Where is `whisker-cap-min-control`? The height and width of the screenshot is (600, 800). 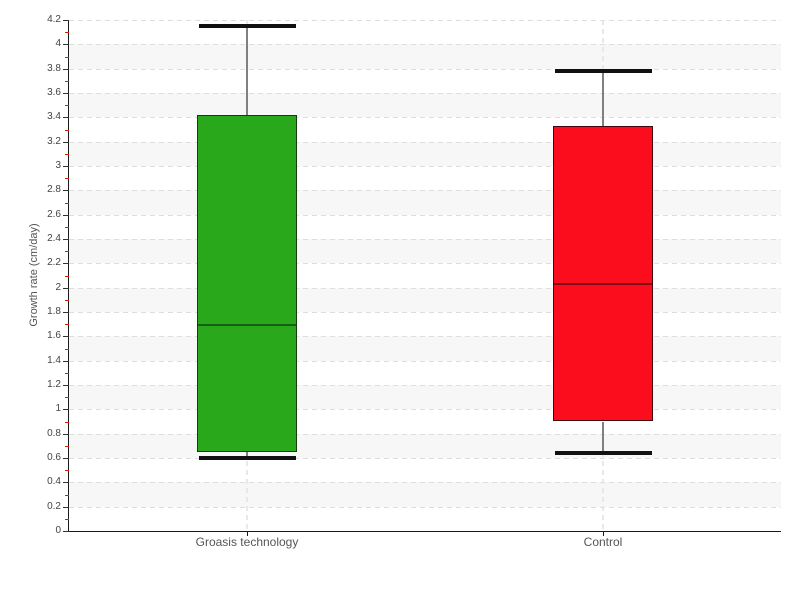 whisker-cap-min-control is located at coordinates (603, 453).